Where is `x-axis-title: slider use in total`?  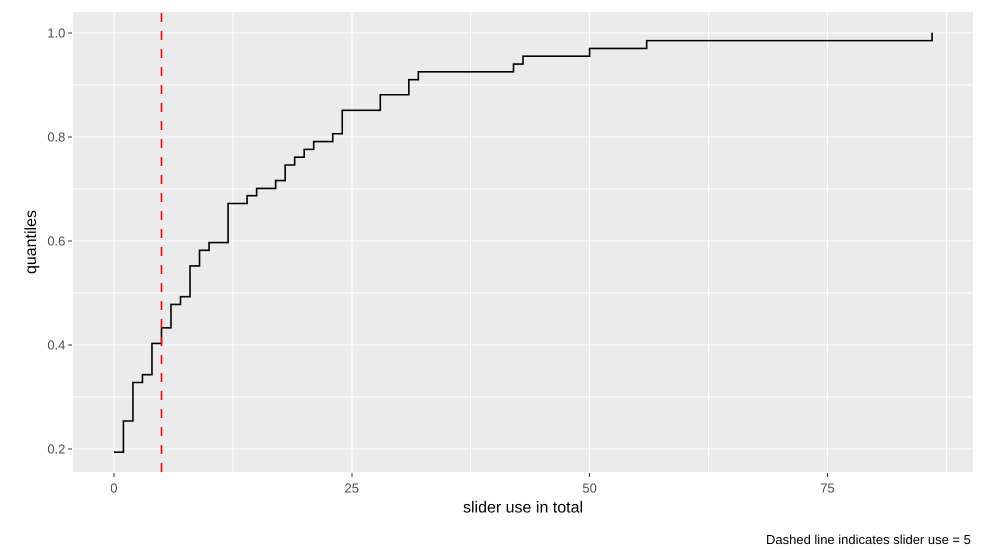
x-axis-title: slider use in total is located at coordinates (523, 507).